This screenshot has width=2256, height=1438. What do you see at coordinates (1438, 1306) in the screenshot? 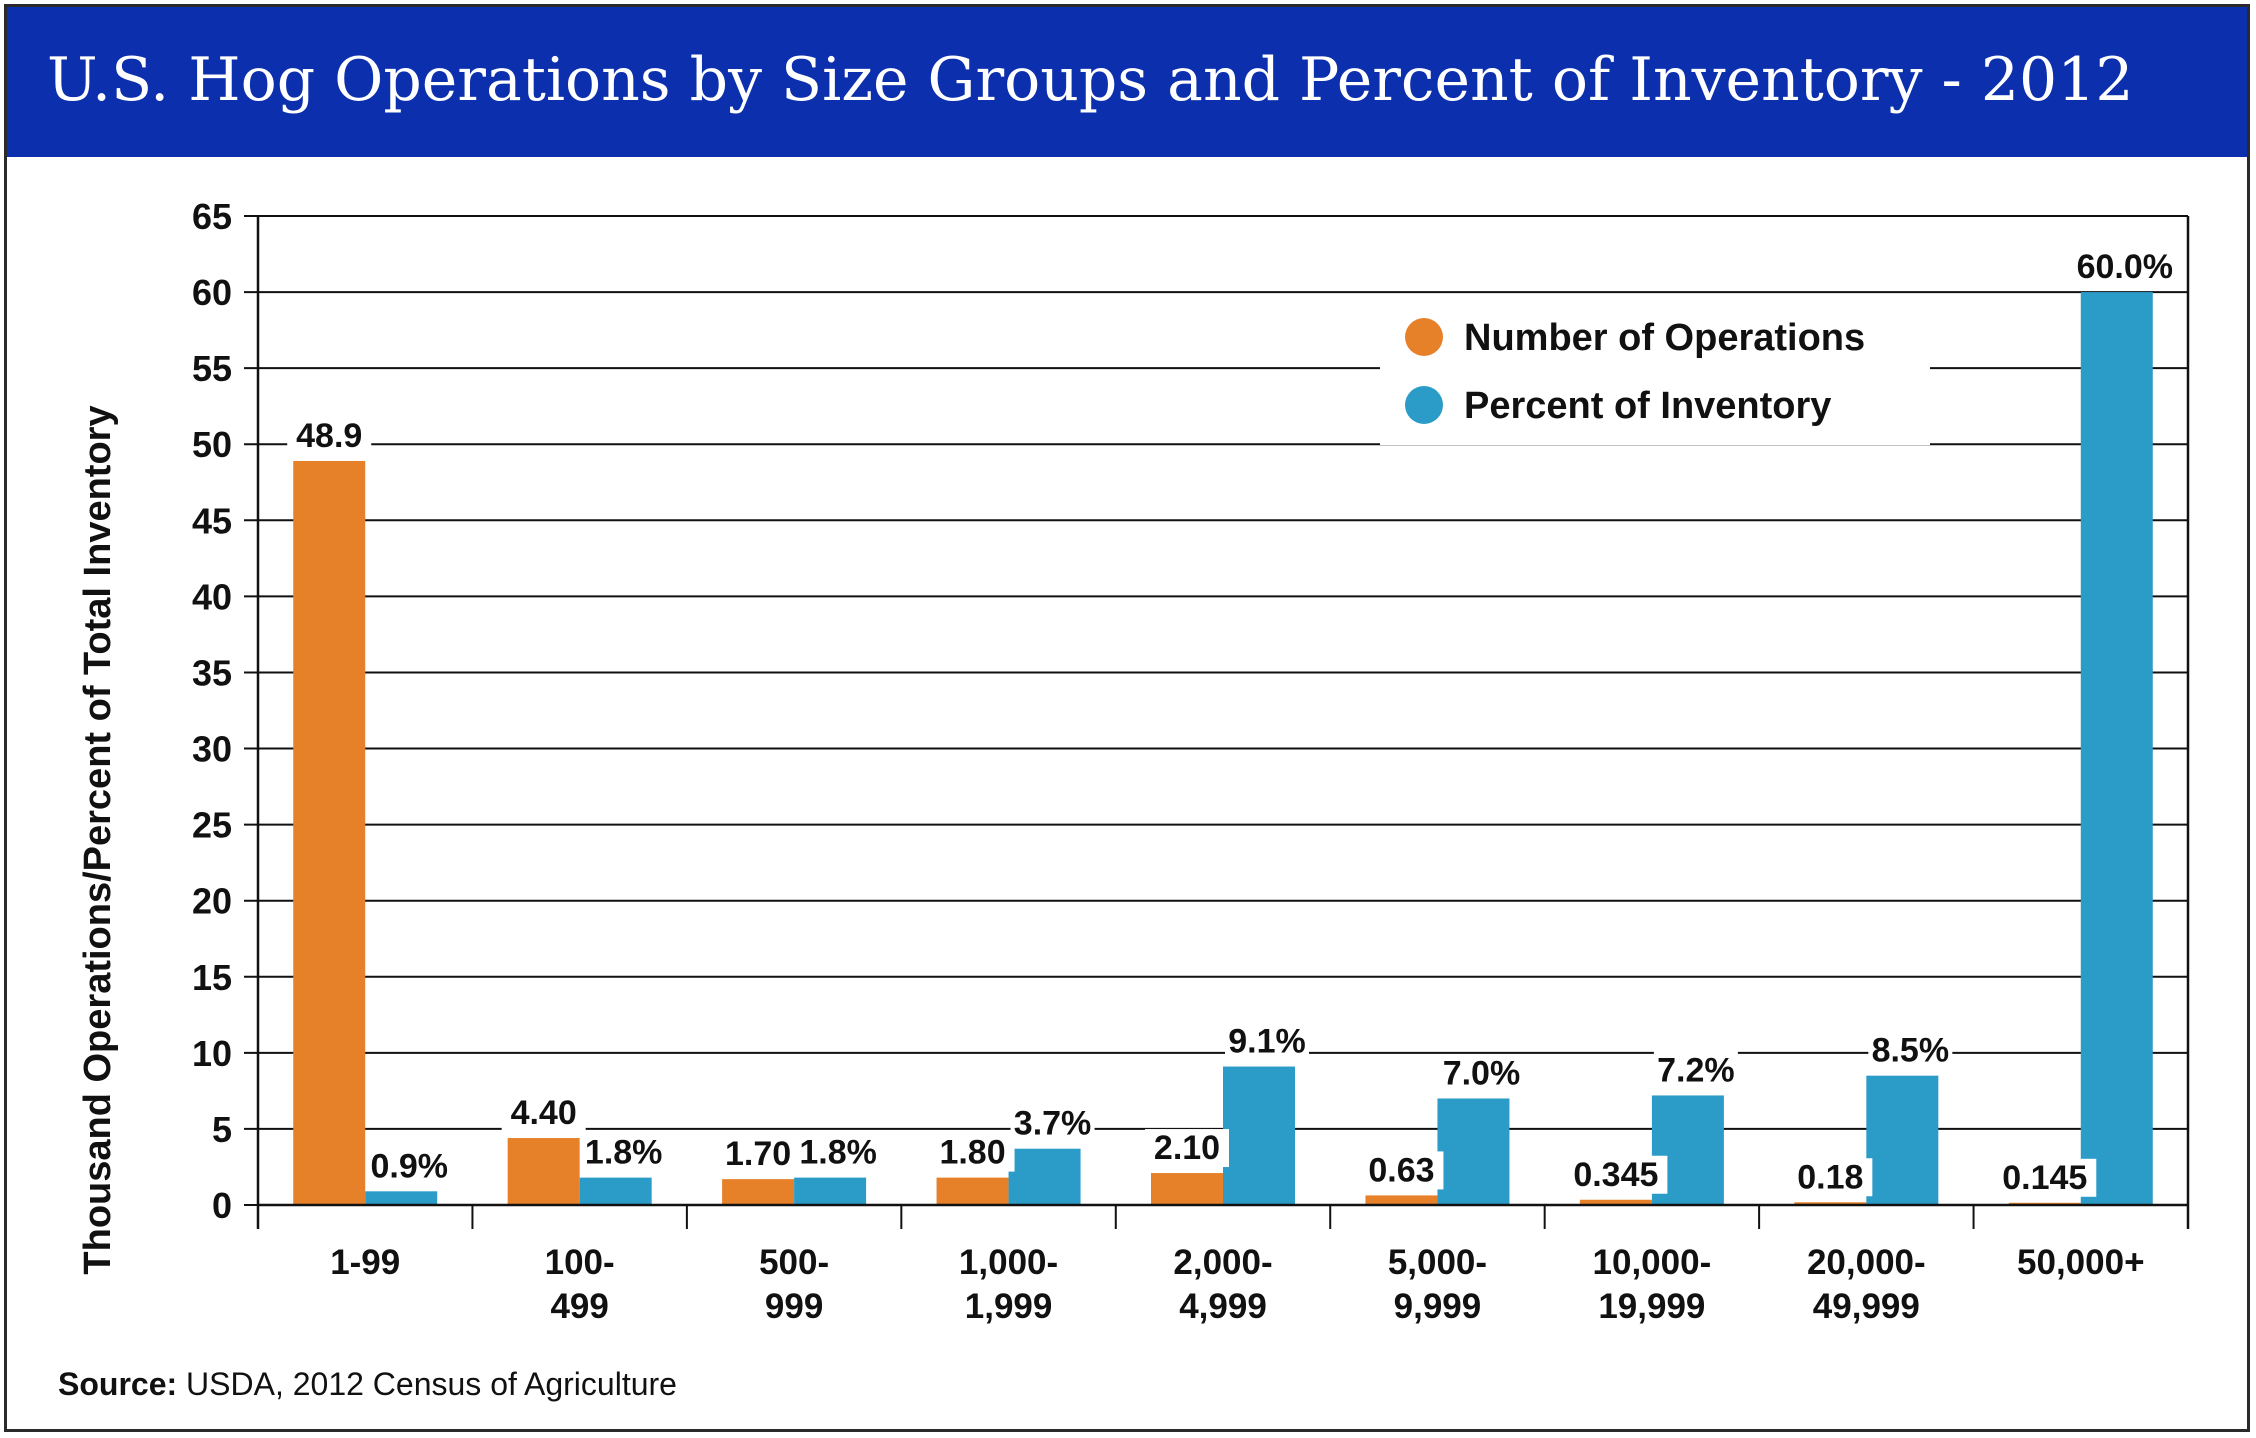
I see `x-tick-label: 9,999` at bounding box center [1438, 1306].